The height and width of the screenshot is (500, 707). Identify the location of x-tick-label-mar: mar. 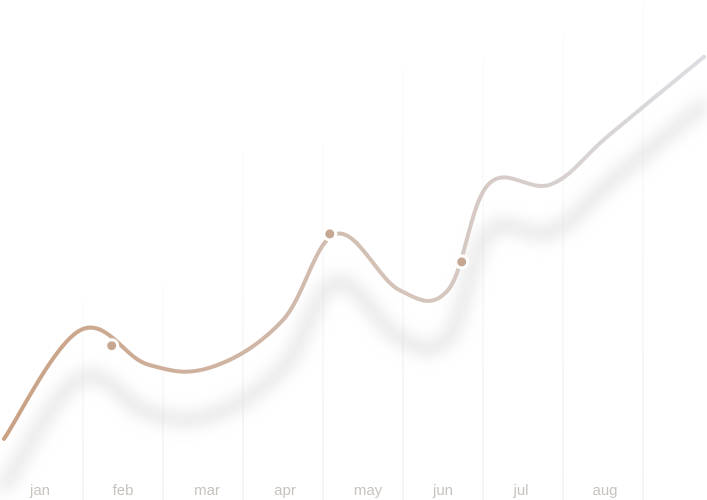
(207, 490).